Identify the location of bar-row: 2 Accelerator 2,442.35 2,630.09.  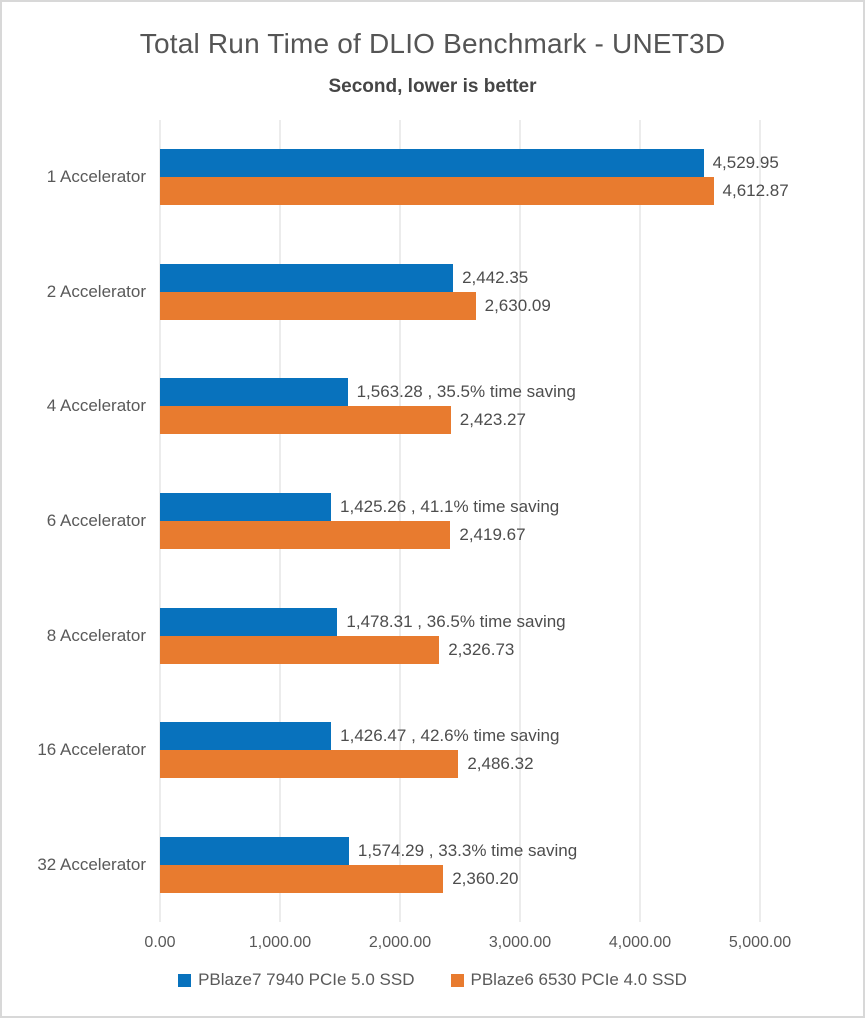
(403, 292).